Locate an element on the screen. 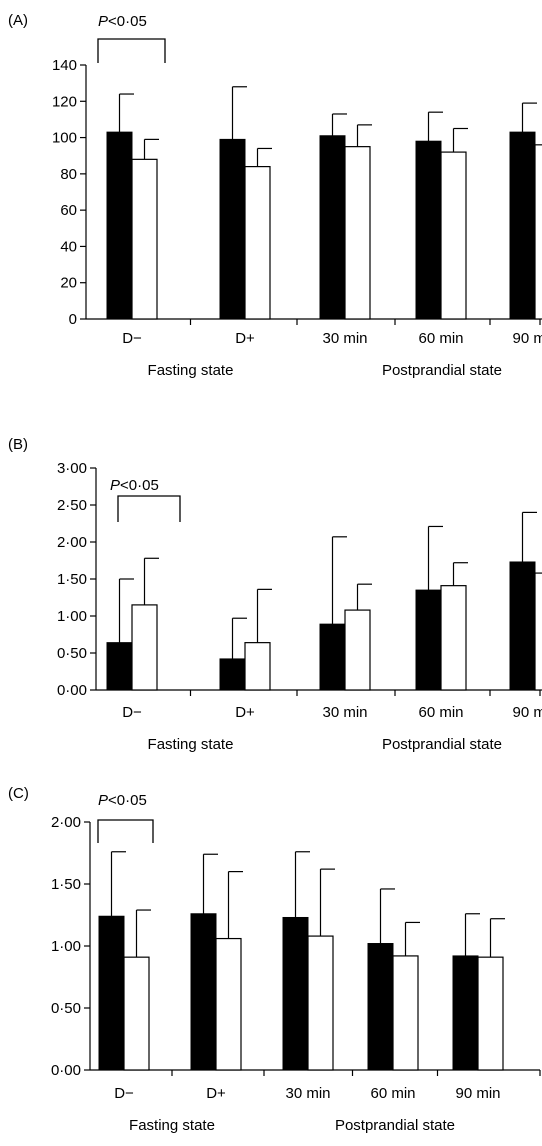 The height and width of the screenshot is (1146, 542). y-tick-label: 3·00 is located at coordinates (72, 468).